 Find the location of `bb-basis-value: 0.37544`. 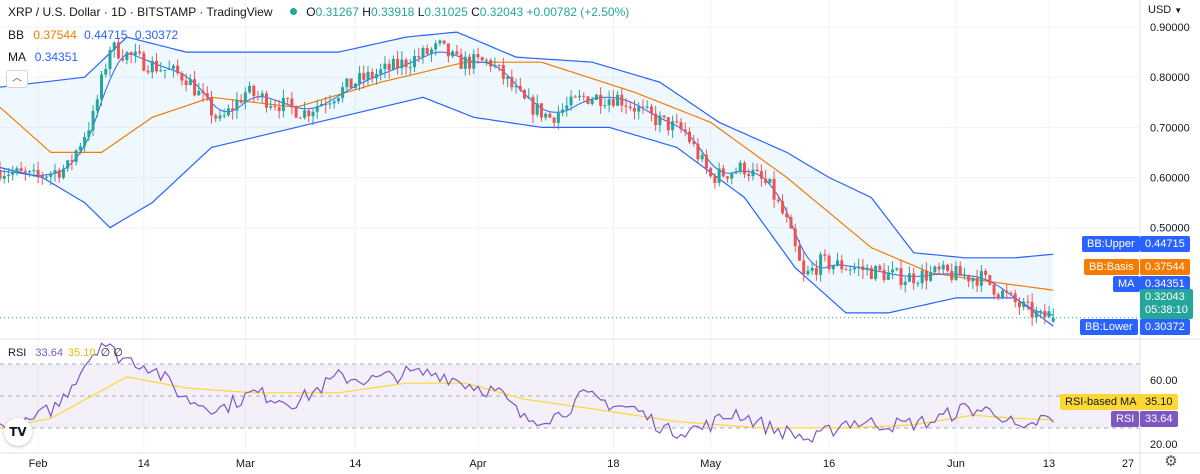

bb-basis-value: 0.37544 is located at coordinates (55, 35).